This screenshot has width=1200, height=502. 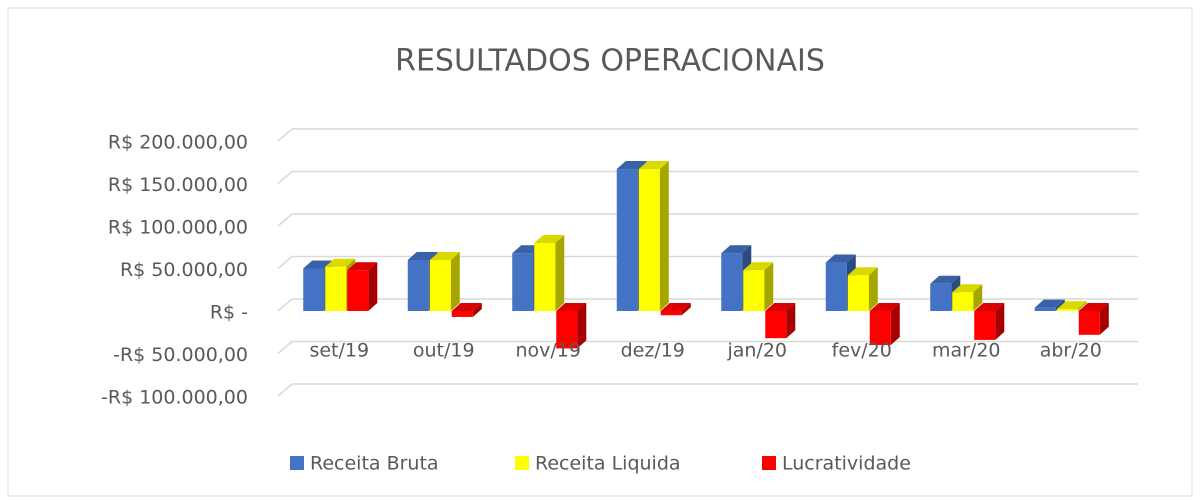 What do you see at coordinates (374, 464) in the screenshot?
I see `legend-label: Receita Bruta` at bounding box center [374, 464].